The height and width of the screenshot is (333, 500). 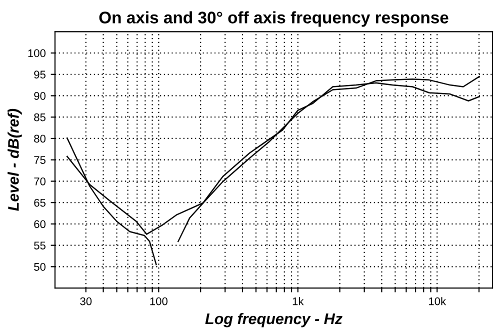 I want to click on y-tick-label: 85, so click(x=40, y=117).